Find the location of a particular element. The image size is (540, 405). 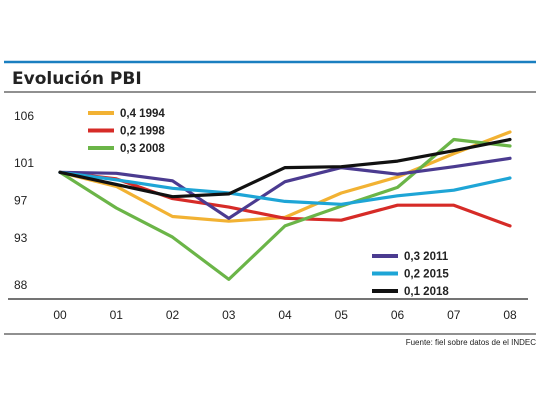

legend-label: 0,3 2008 is located at coordinates (142, 149).